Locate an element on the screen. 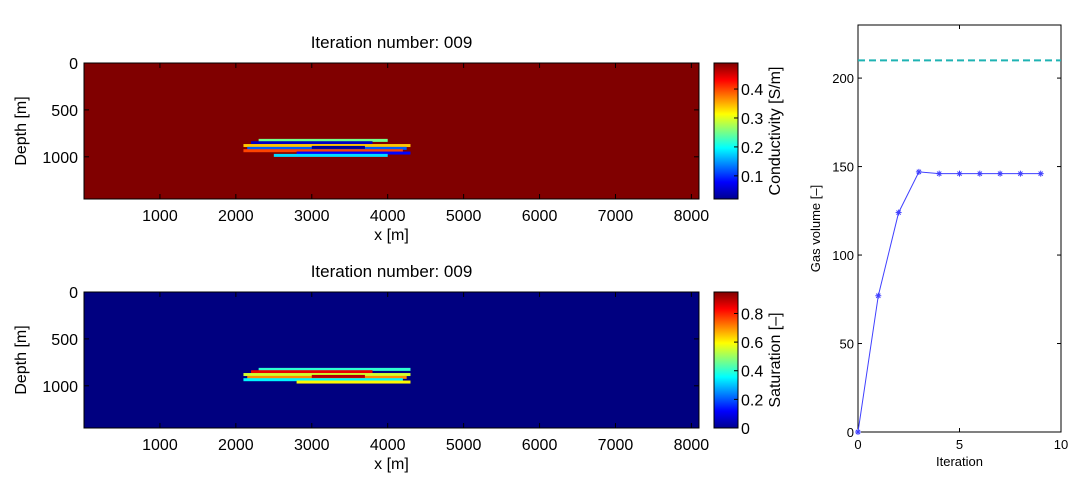 This screenshot has width=1080, height=487. colorbar-tick-label-2: 0.4 is located at coordinates (752, 372).